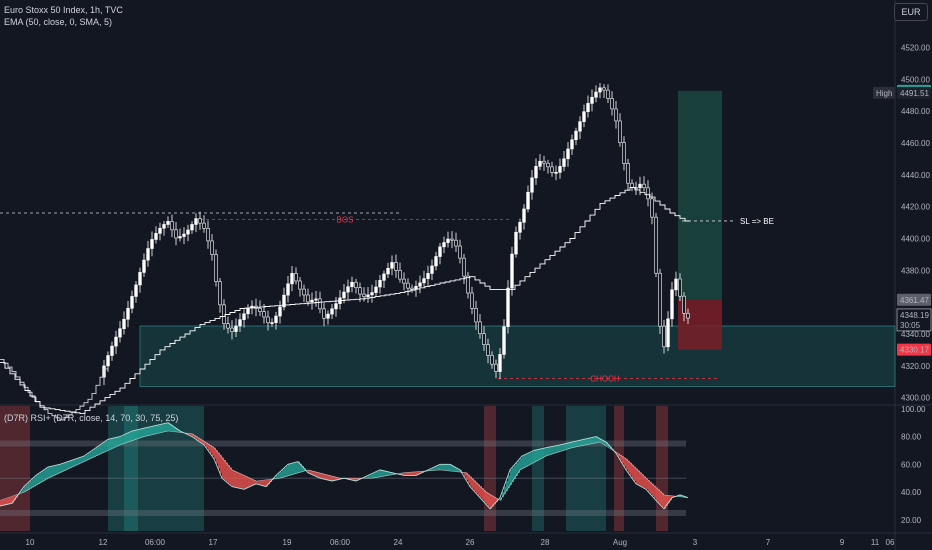 The image size is (932, 550). Describe the element at coordinates (914, 350) in the screenshot. I see `stop-price-tag: 4330.17` at that location.